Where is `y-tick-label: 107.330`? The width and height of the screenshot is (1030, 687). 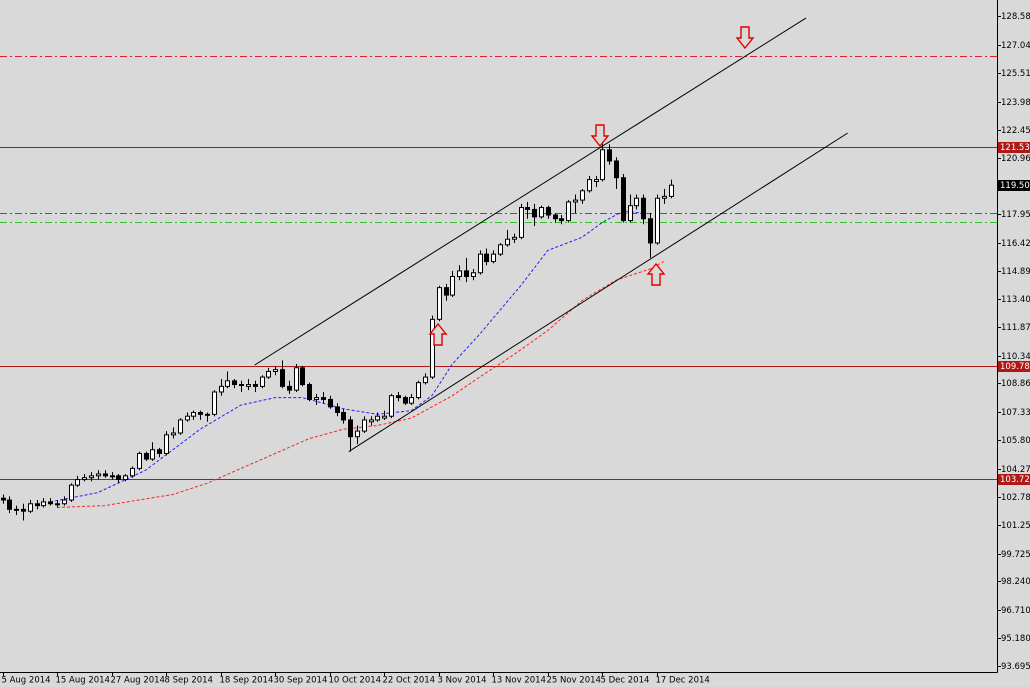 y-tick-label: 107.330 is located at coordinates (1015, 413).